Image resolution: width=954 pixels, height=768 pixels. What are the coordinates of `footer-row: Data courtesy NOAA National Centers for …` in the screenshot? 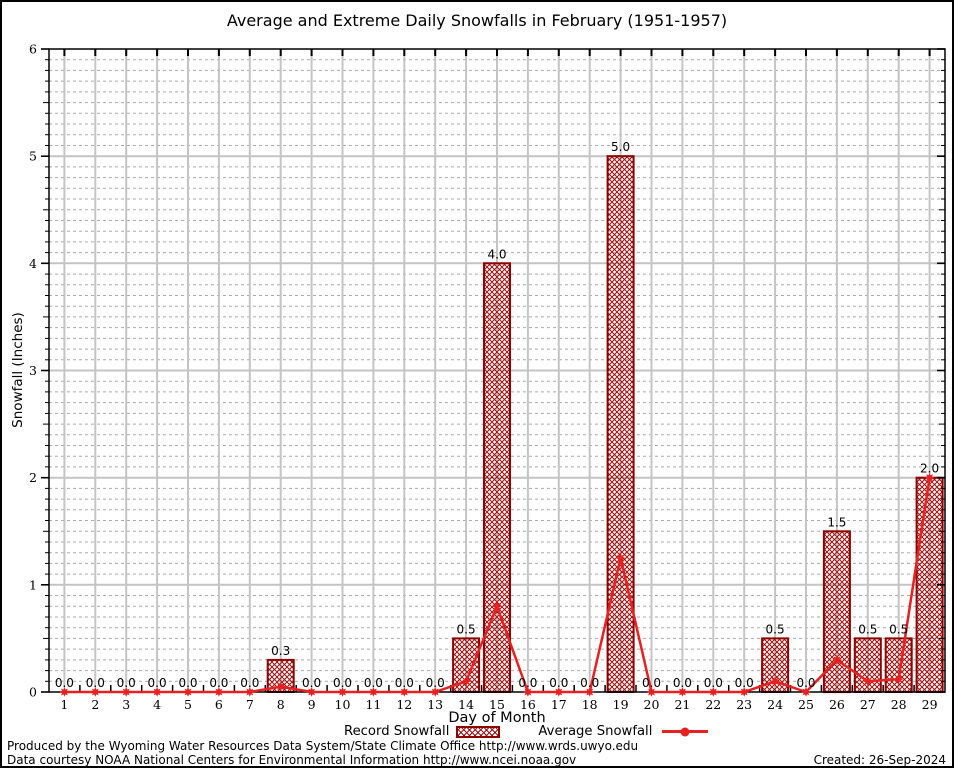 It's located at (476, 760).